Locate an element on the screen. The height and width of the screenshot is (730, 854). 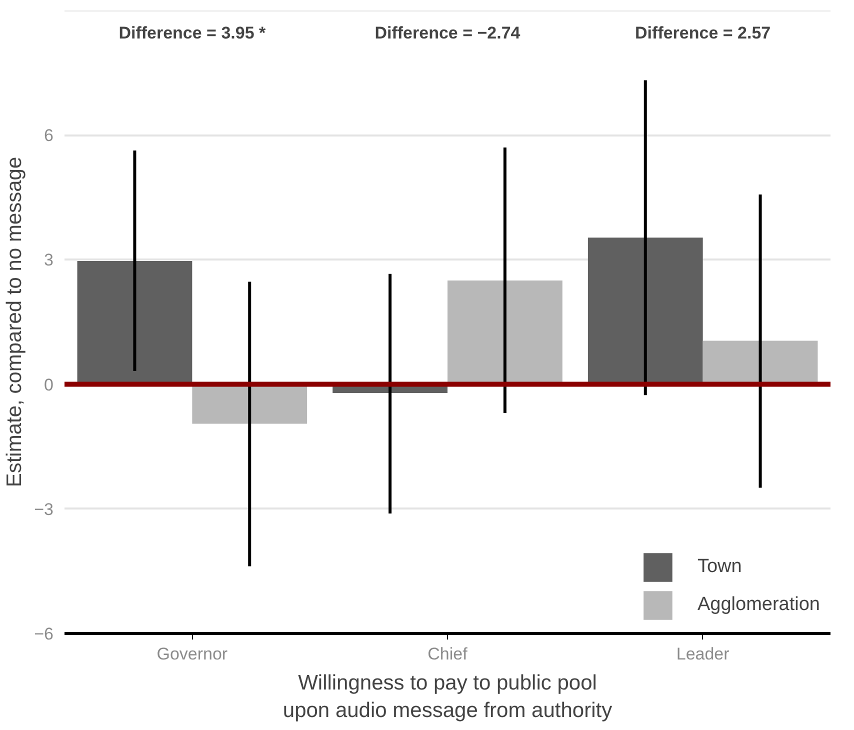
y-tick-label: 0 is located at coordinates (49, 384).